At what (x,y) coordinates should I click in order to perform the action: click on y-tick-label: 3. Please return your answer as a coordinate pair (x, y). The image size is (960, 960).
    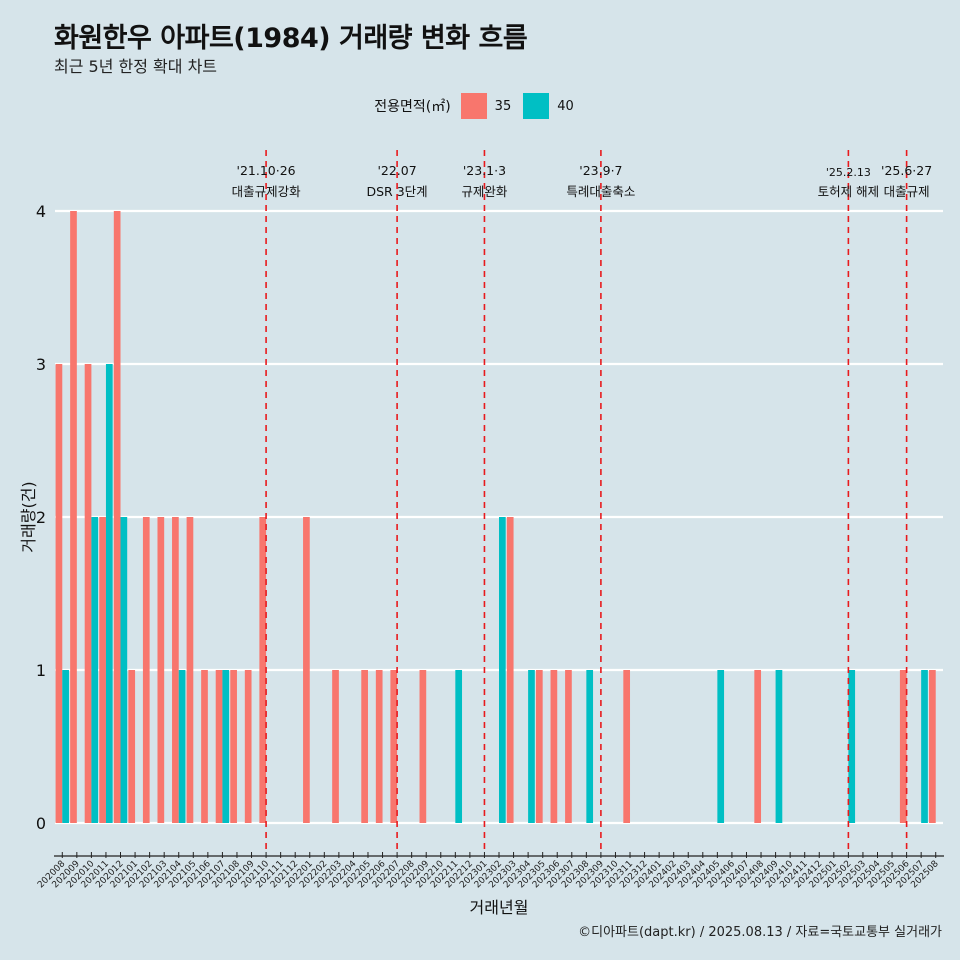
    Looking at the image, I should click on (41, 364).